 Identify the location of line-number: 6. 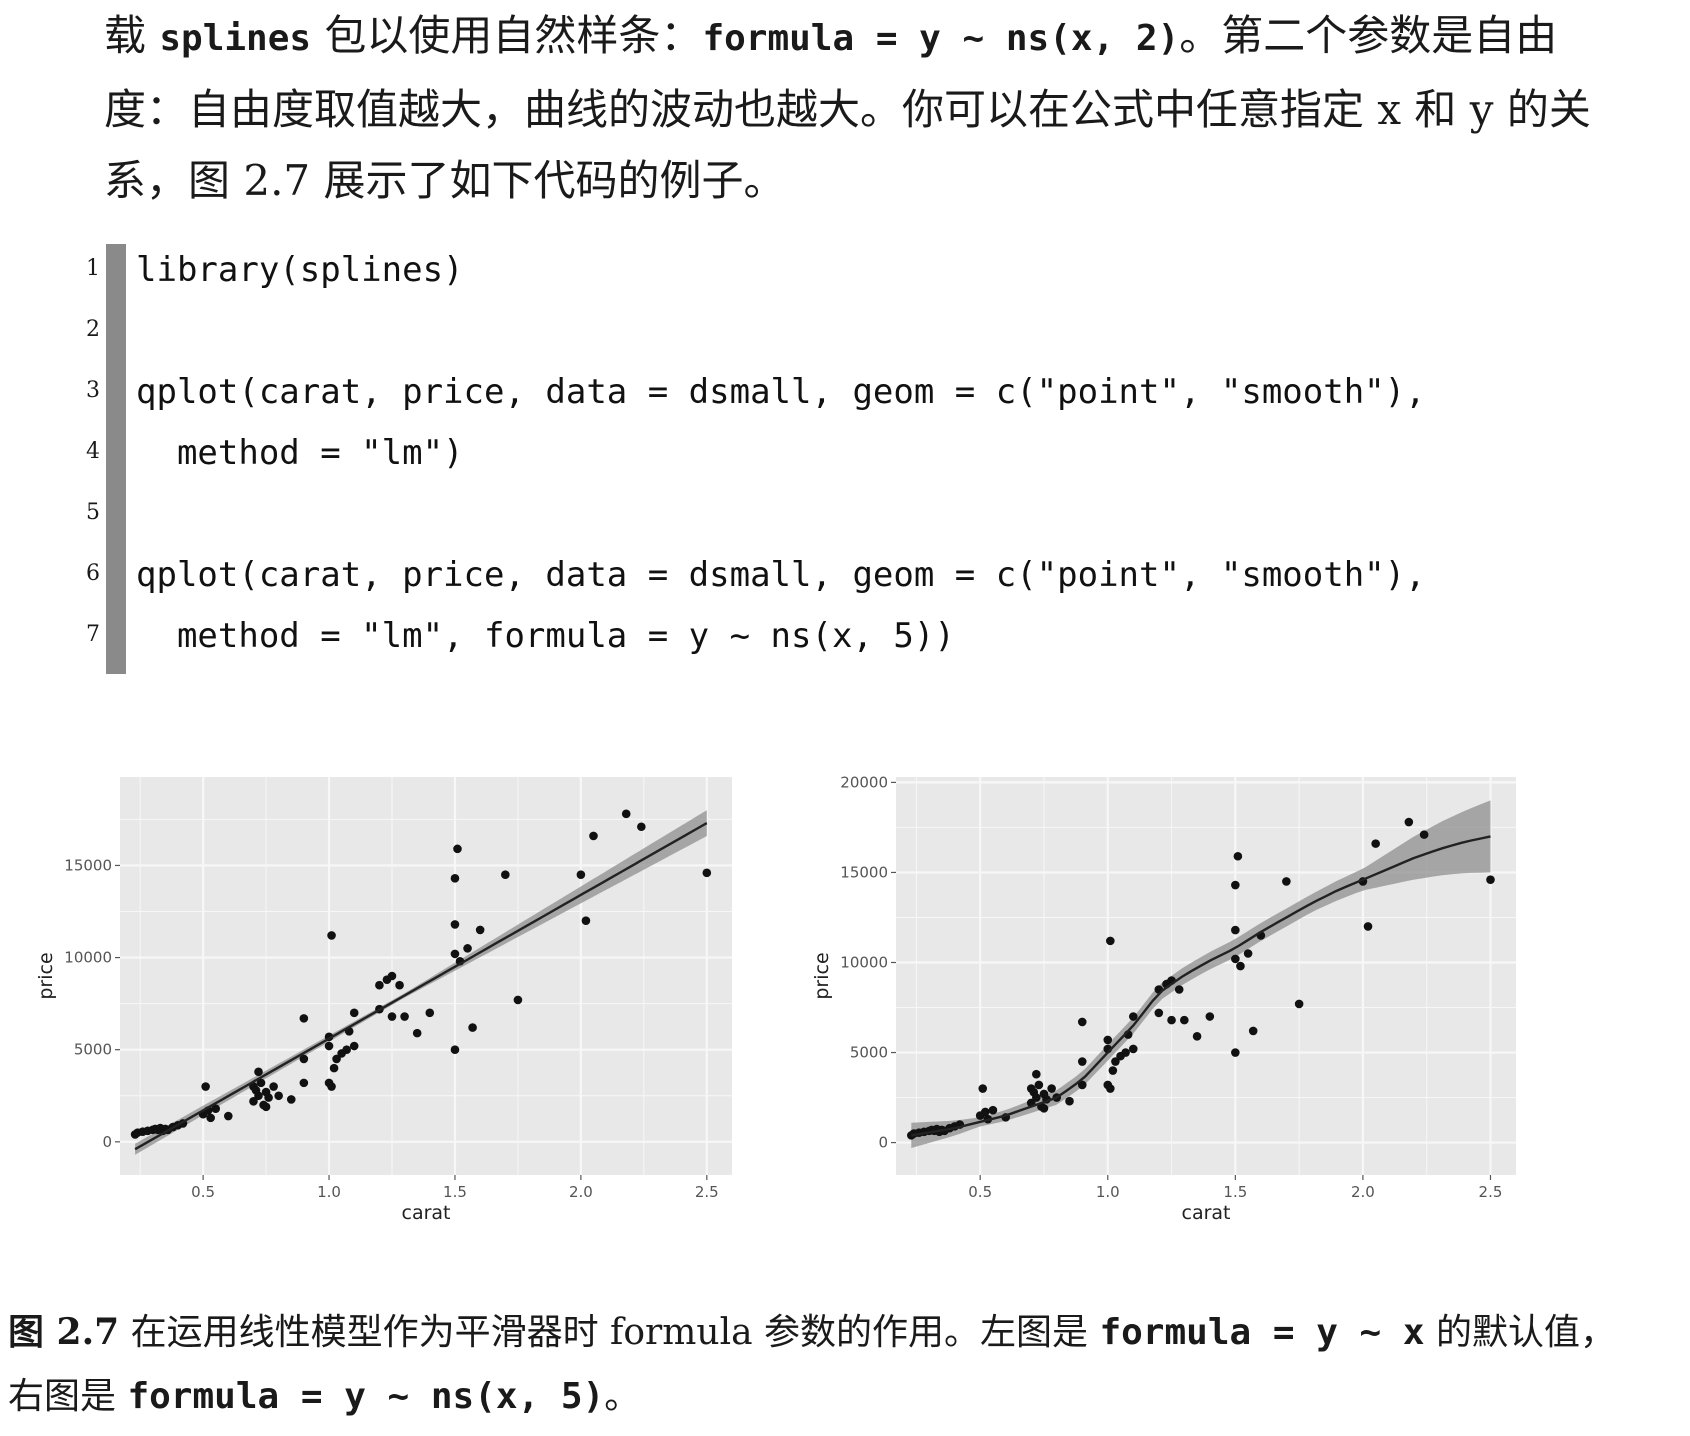
(93, 573).